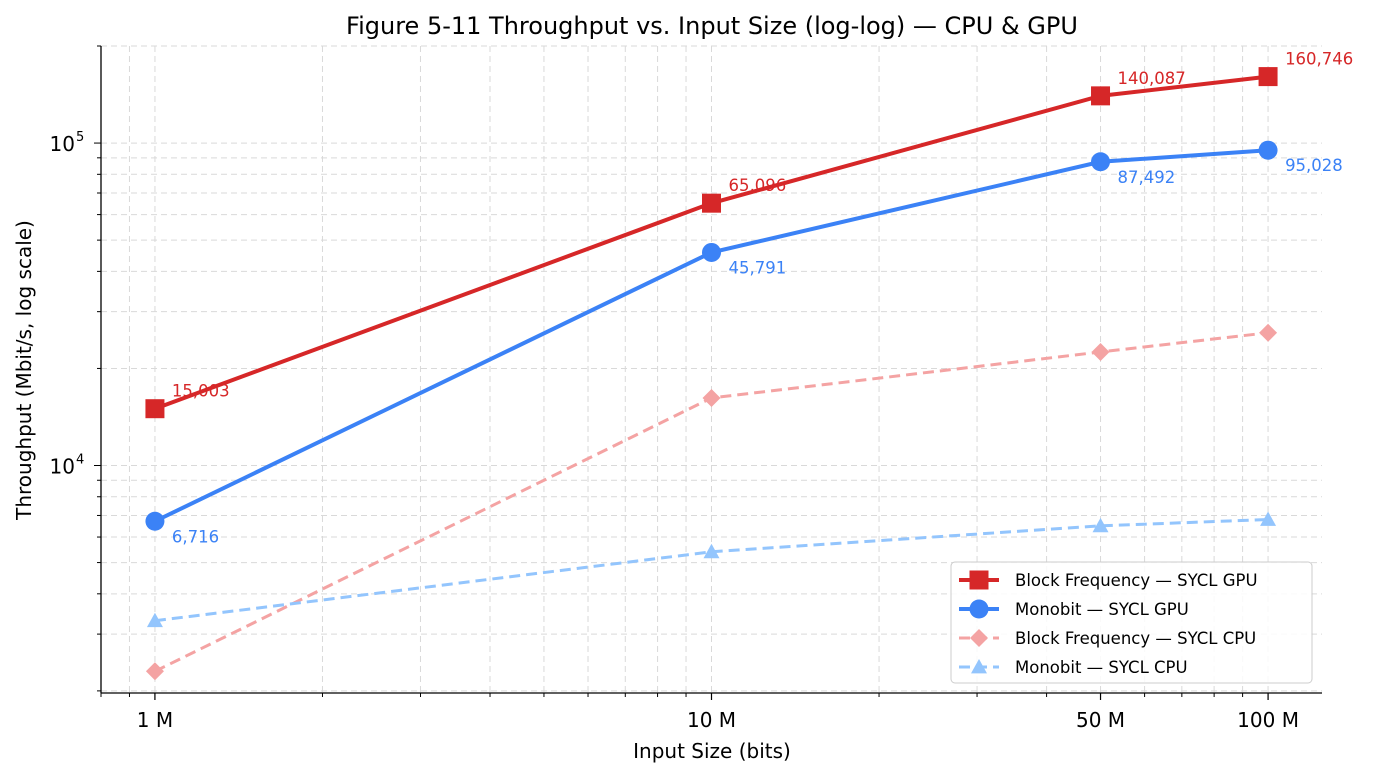 The width and height of the screenshot is (1375, 778). What do you see at coordinates (24, 370) in the screenshot?
I see `y-axis-label: Throughput (Mbit/s, log scale)` at bounding box center [24, 370].